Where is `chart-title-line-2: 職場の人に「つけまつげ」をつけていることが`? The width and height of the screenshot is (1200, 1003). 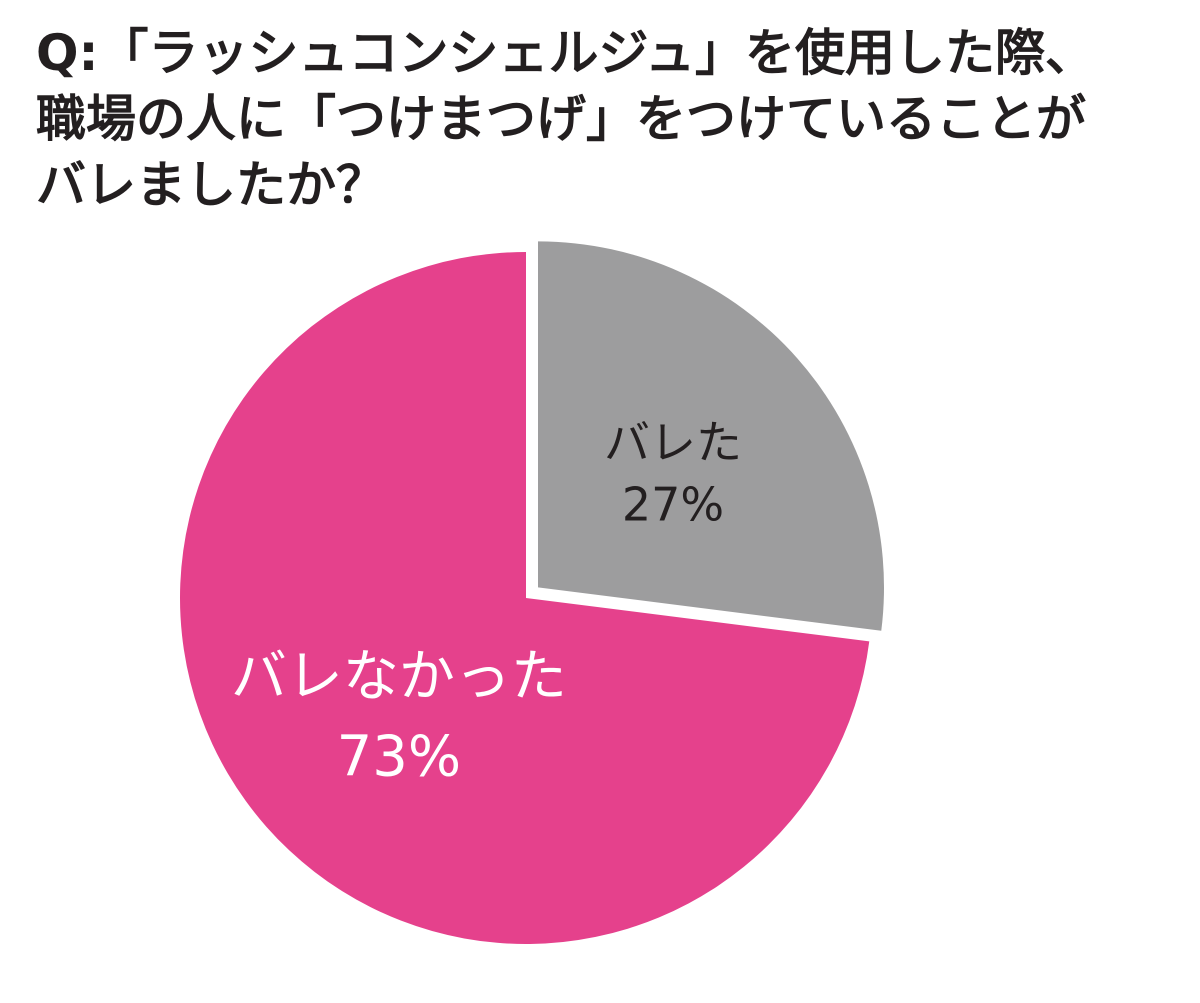 chart-title-line-2: 職場の人に「つけまつげ」をつけていることが is located at coordinates (561, 119).